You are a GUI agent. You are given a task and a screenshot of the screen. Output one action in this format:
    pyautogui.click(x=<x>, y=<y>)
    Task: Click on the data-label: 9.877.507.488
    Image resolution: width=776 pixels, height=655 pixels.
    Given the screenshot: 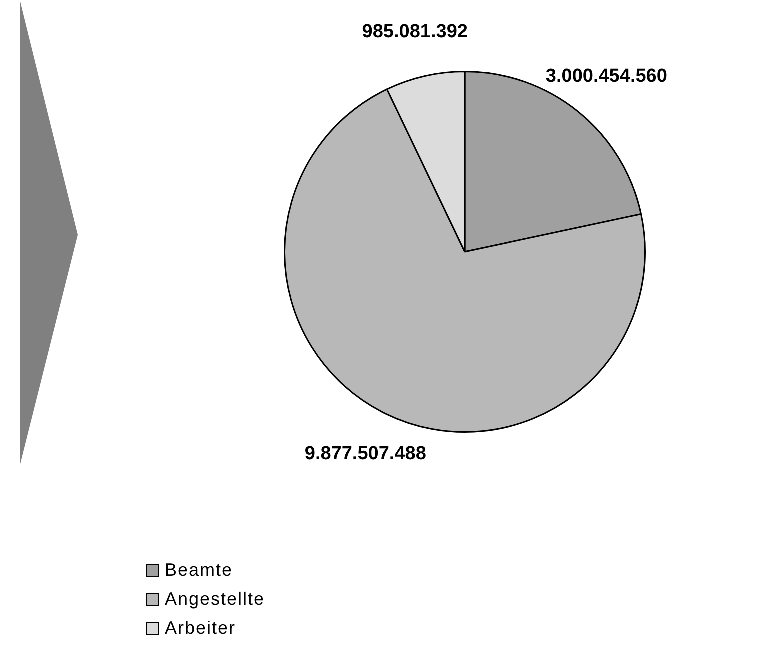 What is the action you would take?
    pyautogui.click(x=365, y=453)
    